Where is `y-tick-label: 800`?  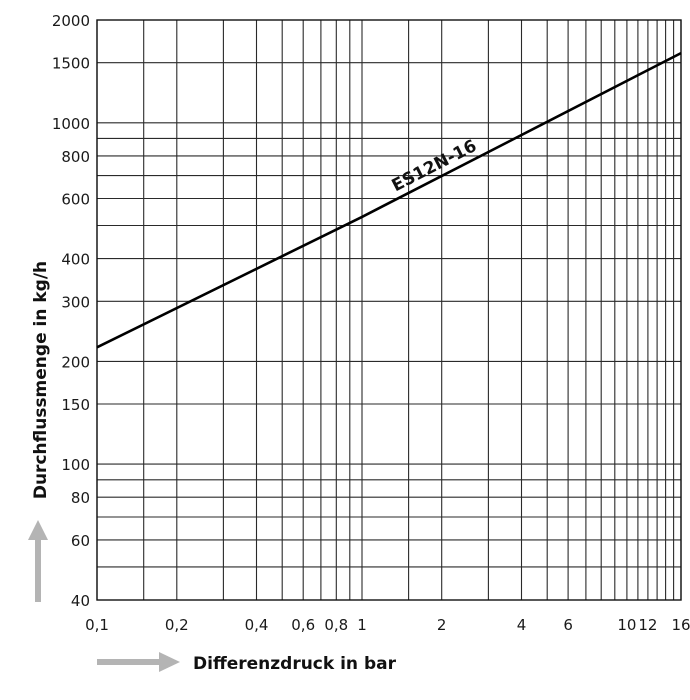 y-tick-label: 800 is located at coordinates (75, 157).